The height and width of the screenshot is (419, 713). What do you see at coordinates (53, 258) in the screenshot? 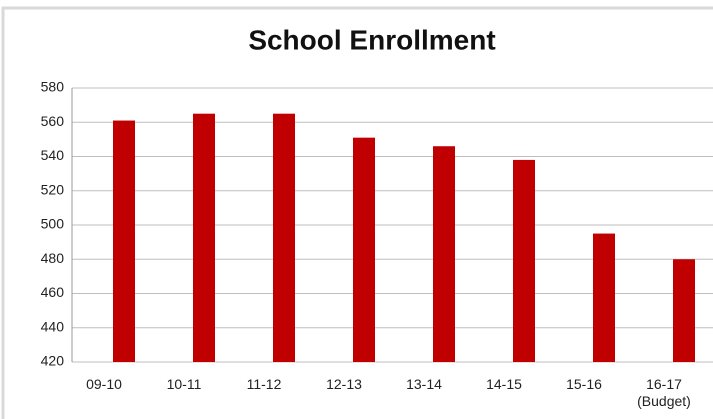
I see `y-tick-label: 480` at bounding box center [53, 258].